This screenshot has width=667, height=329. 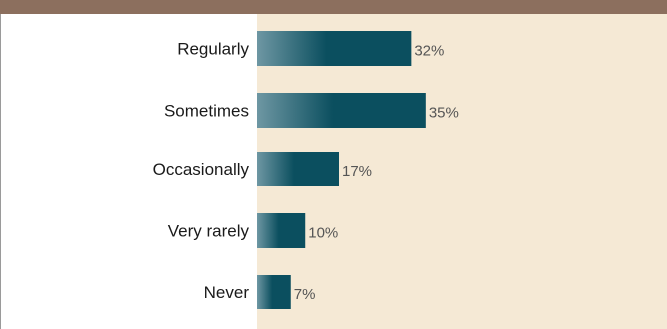 I want to click on category-label: Regularly, so click(x=213, y=49).